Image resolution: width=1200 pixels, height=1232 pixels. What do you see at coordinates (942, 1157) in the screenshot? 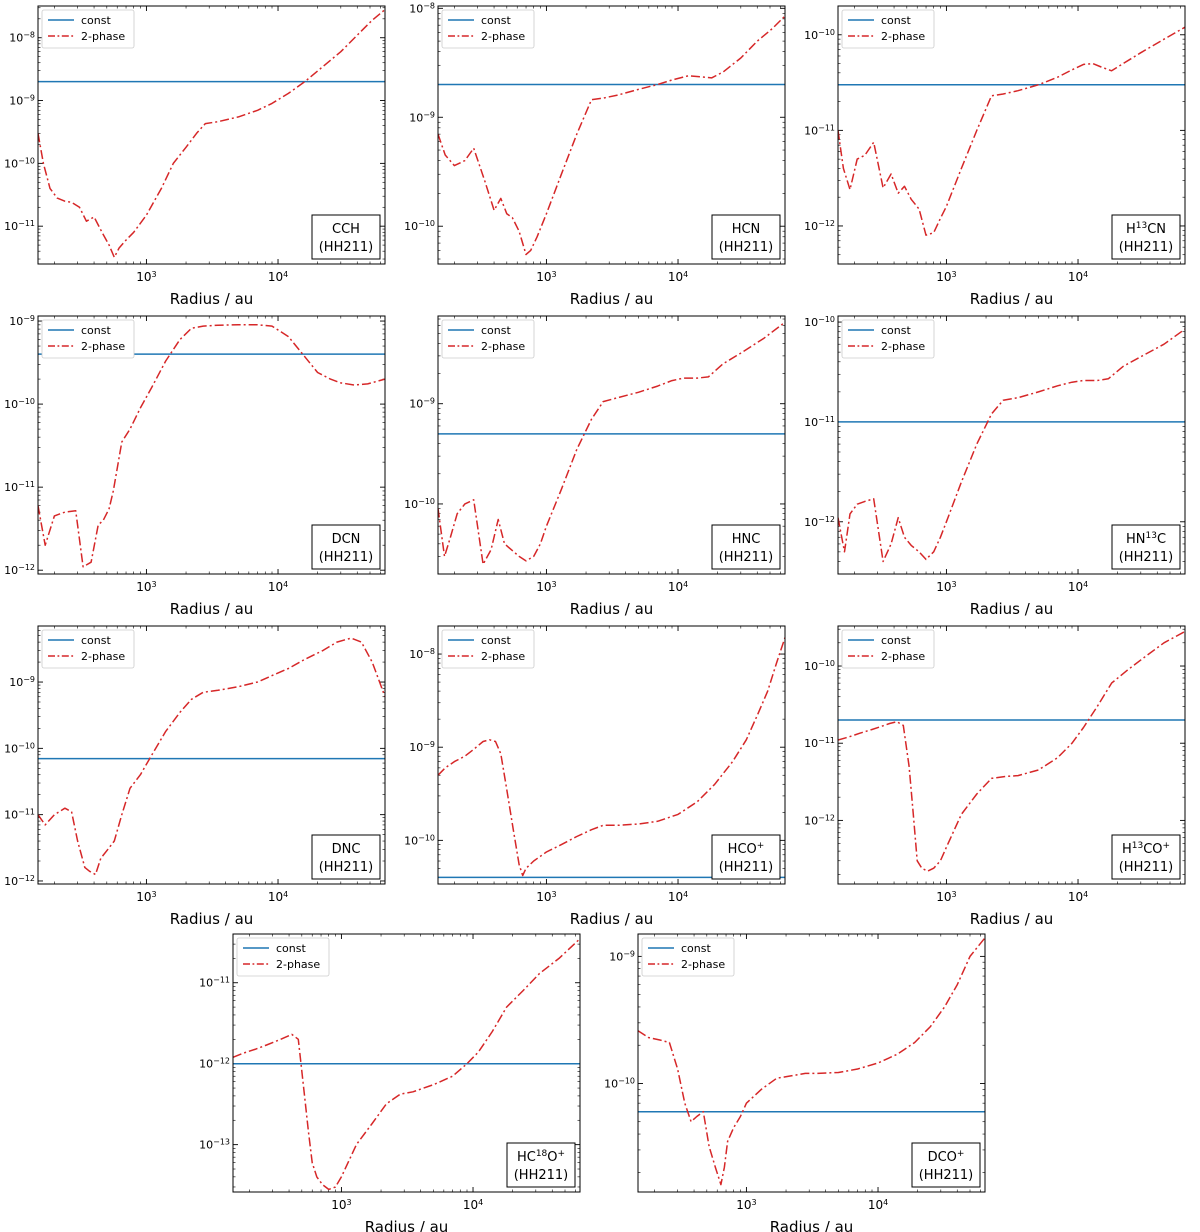
I see `species-label-line-part: DCO` at bounding box center [942, 1157].